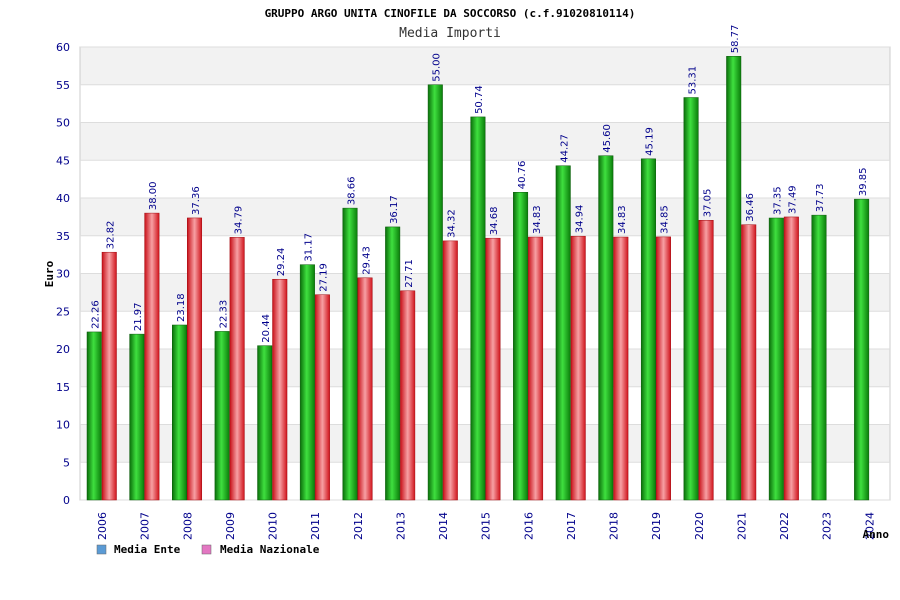 The height and width of the screenshot is (600, 900). I want to click on y-tick-label: 0, so click(66, 500).